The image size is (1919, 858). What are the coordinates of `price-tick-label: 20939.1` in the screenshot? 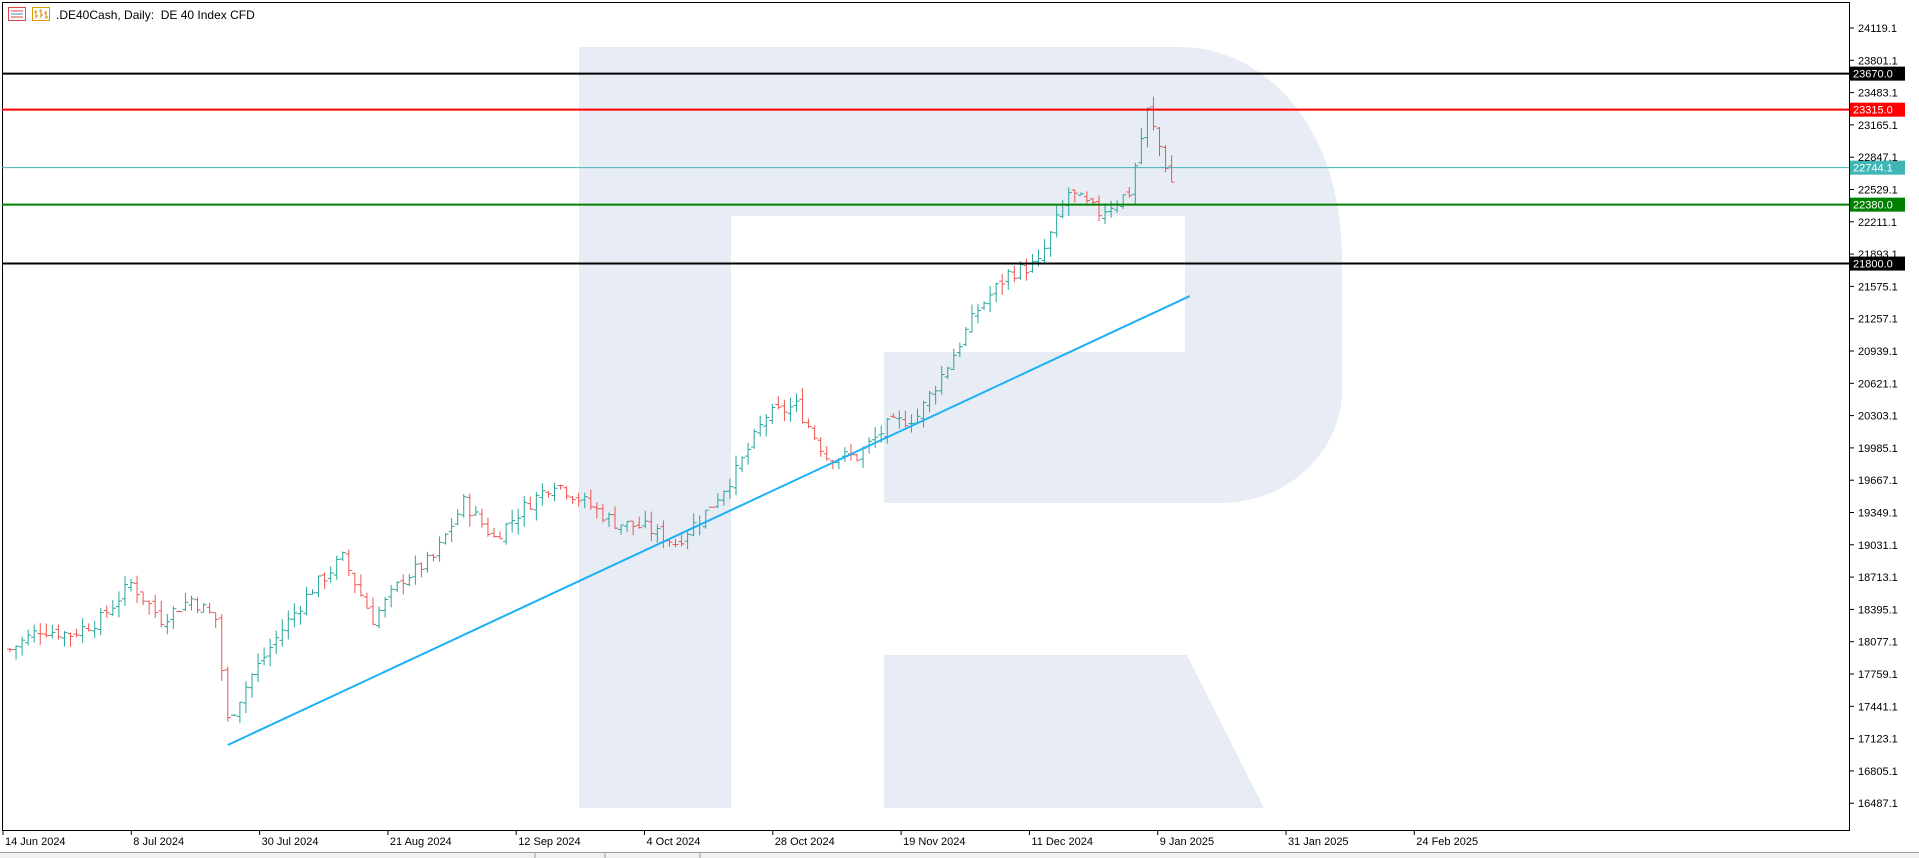 It's located at (1878, 352).